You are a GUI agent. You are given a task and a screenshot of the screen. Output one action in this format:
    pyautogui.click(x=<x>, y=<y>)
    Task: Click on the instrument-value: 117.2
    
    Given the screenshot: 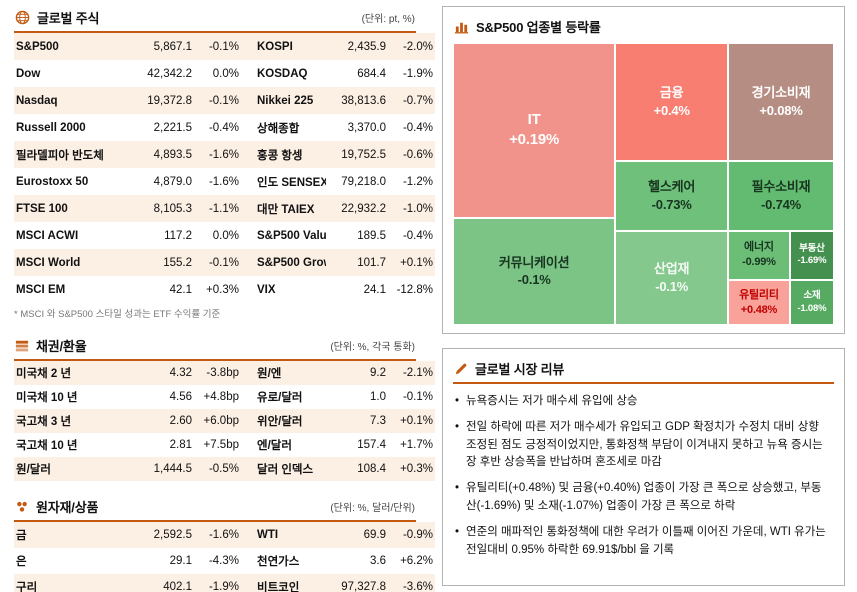 What is the action you would take?
    pyautogui.click(x=178, y=235)
    